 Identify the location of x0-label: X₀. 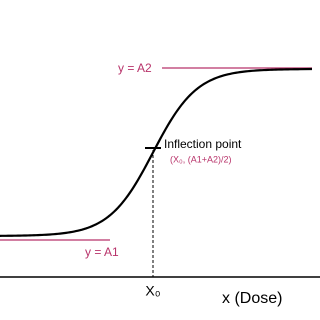
(152, 291).